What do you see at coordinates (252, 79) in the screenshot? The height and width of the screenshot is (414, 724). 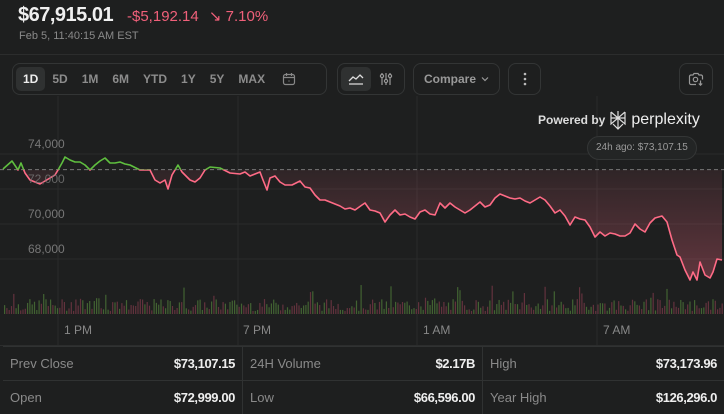 I see `range-max: MAX` at bounding box center [252, 79].